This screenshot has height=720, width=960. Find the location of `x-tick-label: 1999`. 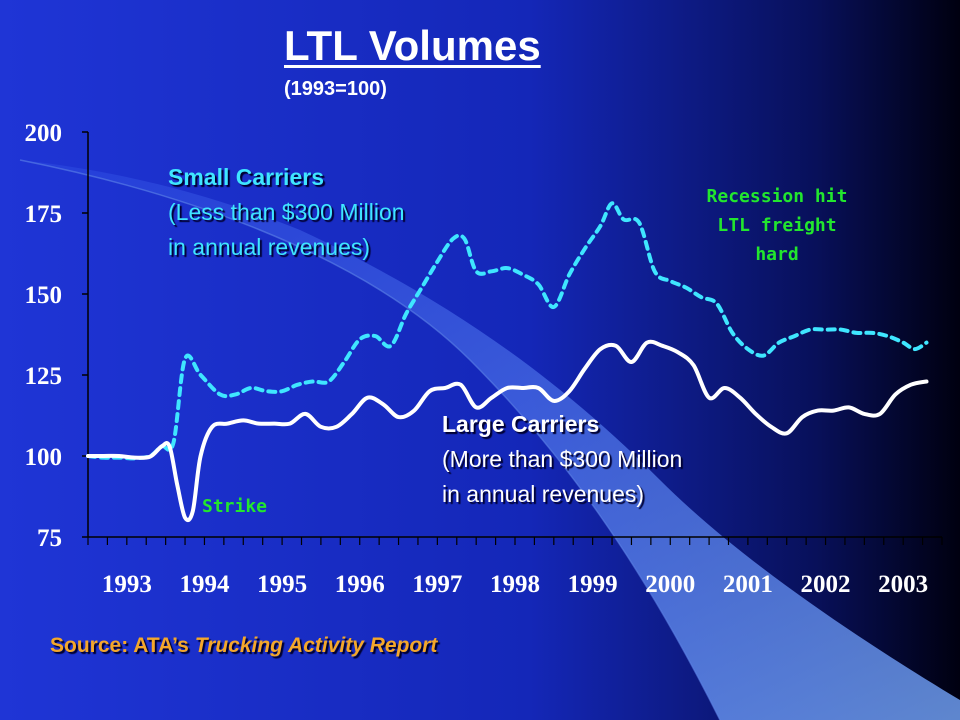

x-tick-label: 1999 is located at coordinates (593, 584).